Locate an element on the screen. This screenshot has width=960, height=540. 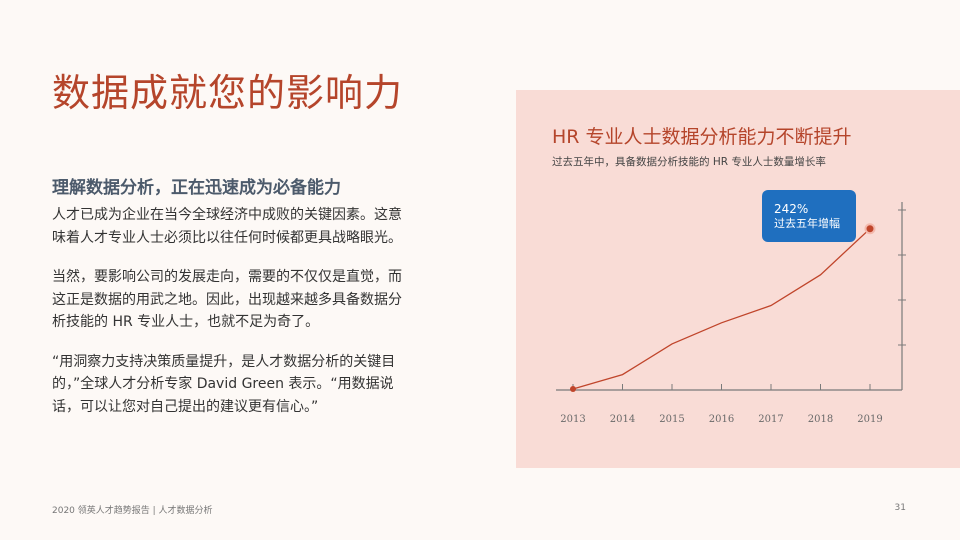
chart-subtitle: 过去五年中，具备数据分析技能的 HR 专业人士数量增长率 is located at coordinates (689, 162).